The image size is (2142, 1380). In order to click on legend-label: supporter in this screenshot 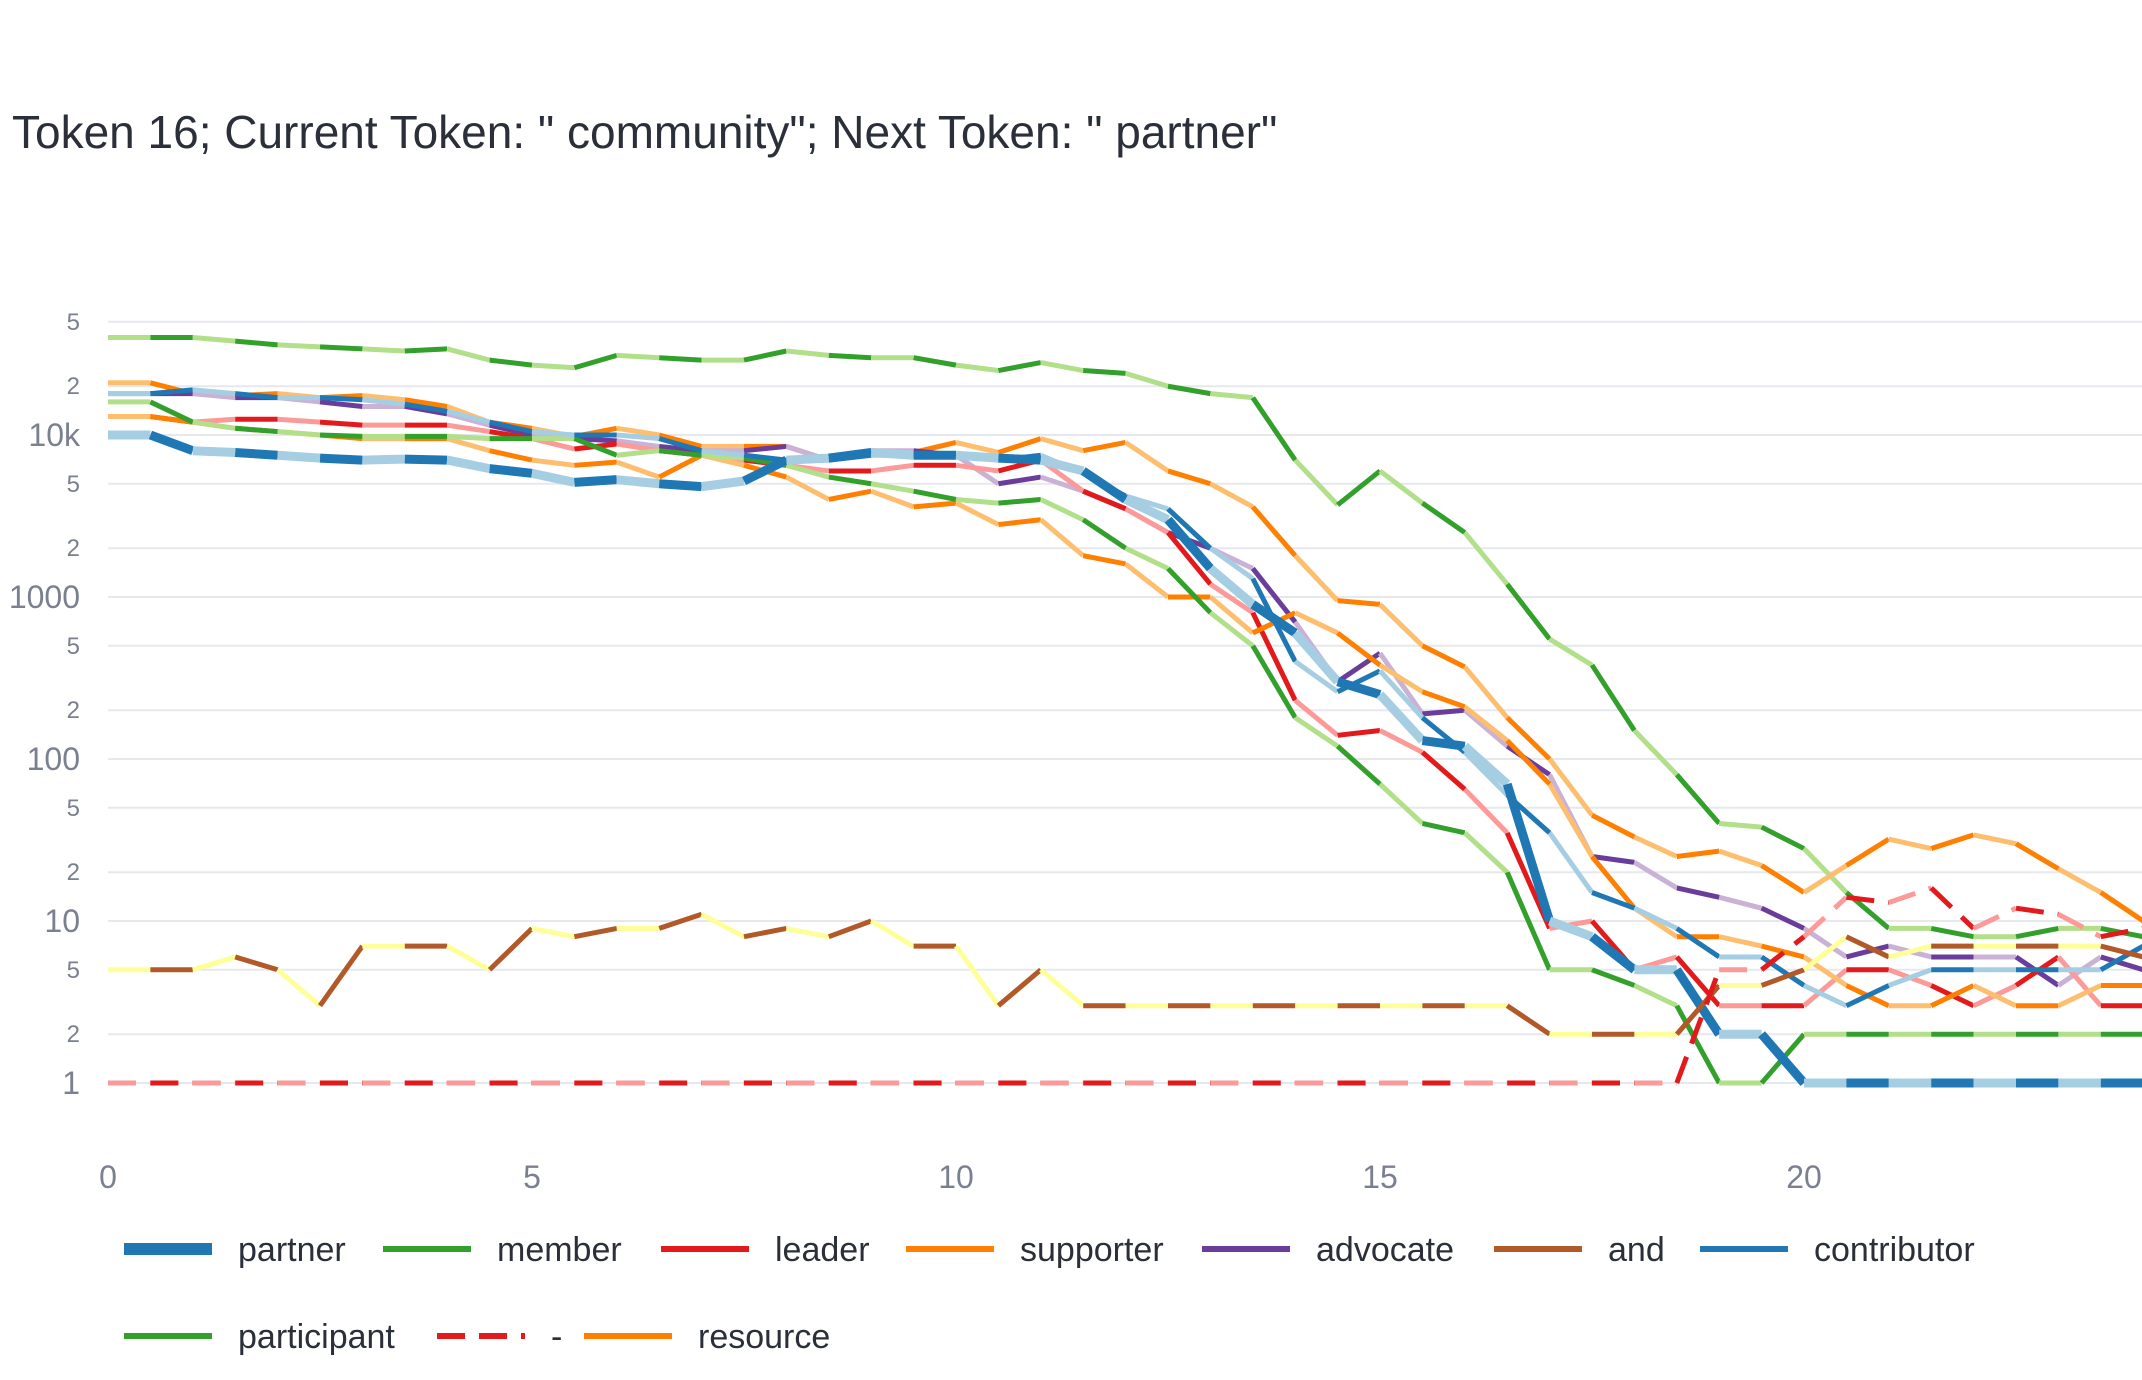, I will do `click(1092, 1250)`.